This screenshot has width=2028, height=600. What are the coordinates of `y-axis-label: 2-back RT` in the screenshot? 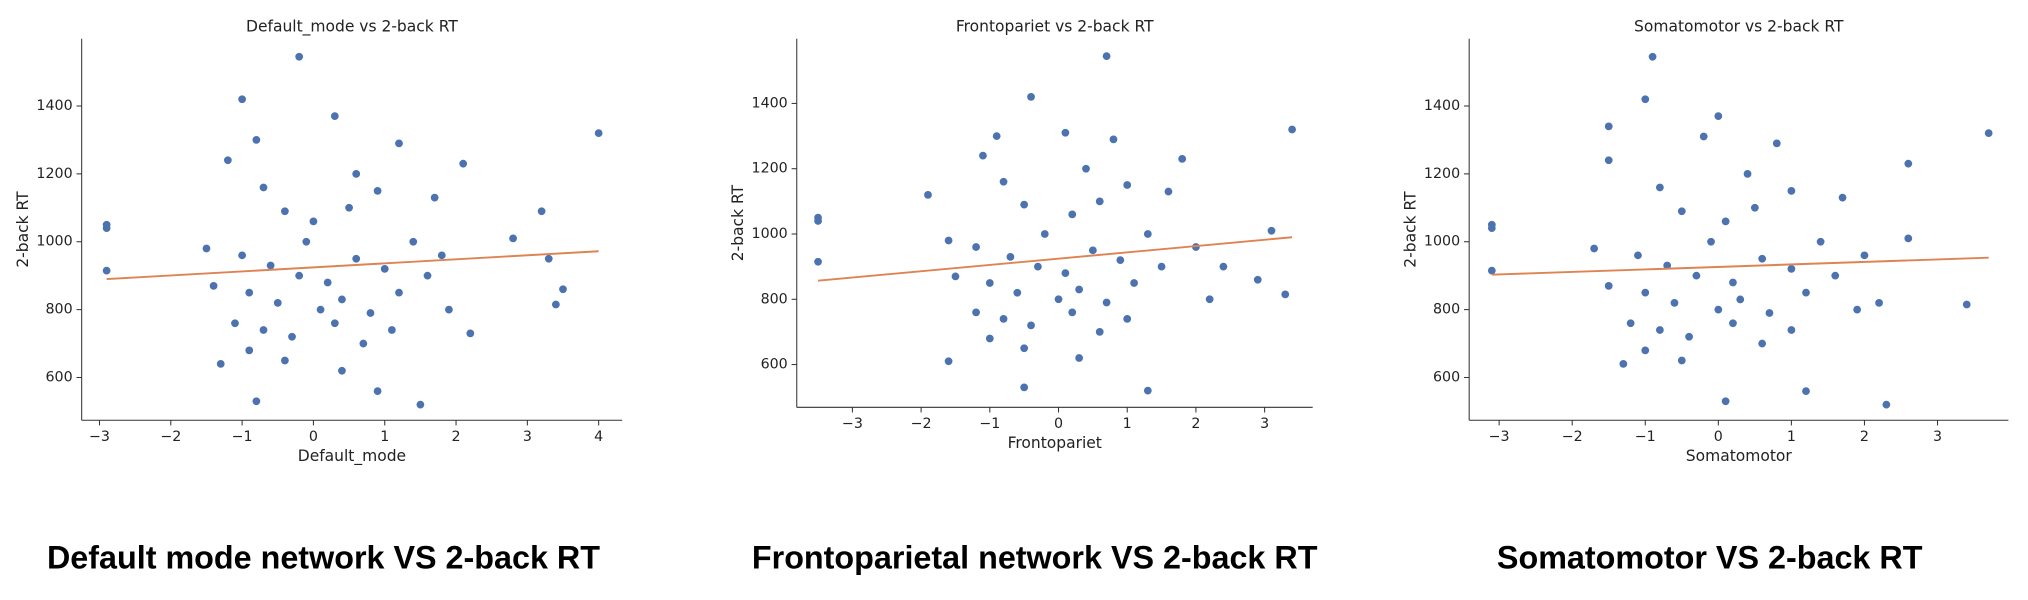 It's located at (738, 222).